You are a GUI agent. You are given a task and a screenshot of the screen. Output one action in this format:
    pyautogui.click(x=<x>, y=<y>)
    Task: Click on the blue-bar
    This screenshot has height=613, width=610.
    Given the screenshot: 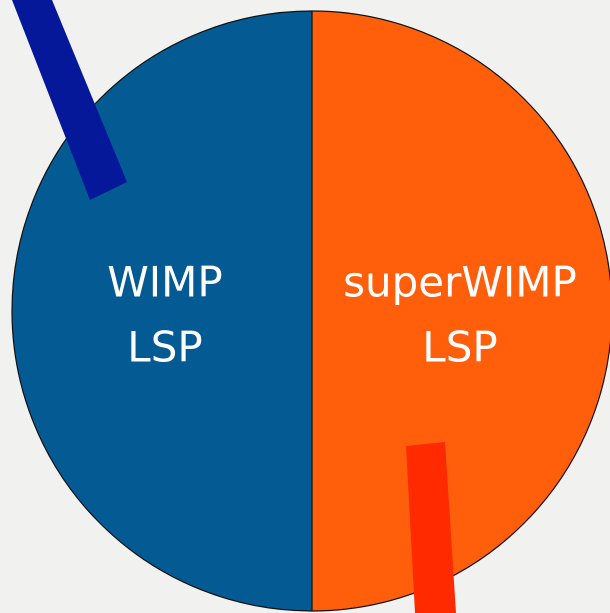 What is the action you would take?
    pyautogui.click(x=69, y=100)
    